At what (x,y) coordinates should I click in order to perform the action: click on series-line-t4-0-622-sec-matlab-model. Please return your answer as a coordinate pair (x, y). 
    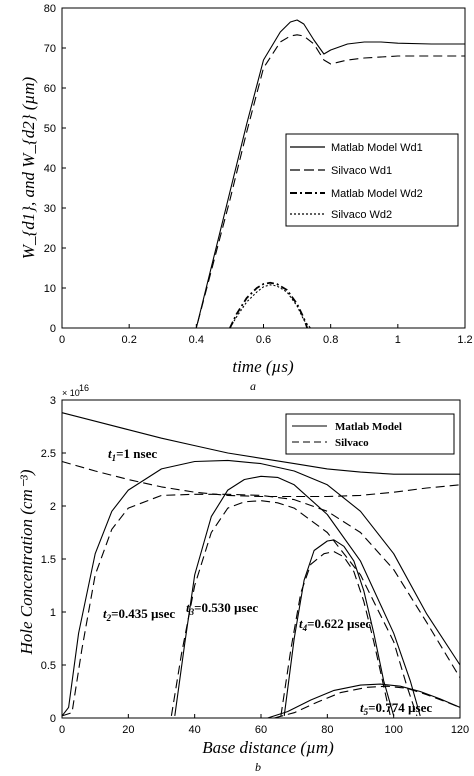
    Looking at the image, I should click on (339, 628).